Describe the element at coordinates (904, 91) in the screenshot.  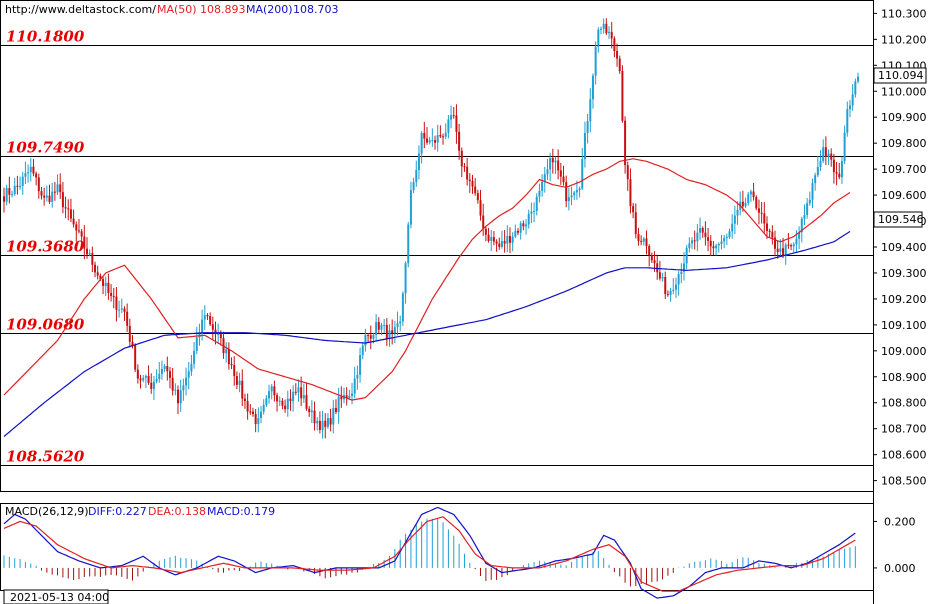
I see `price-tick-label: 110.000` at that location.